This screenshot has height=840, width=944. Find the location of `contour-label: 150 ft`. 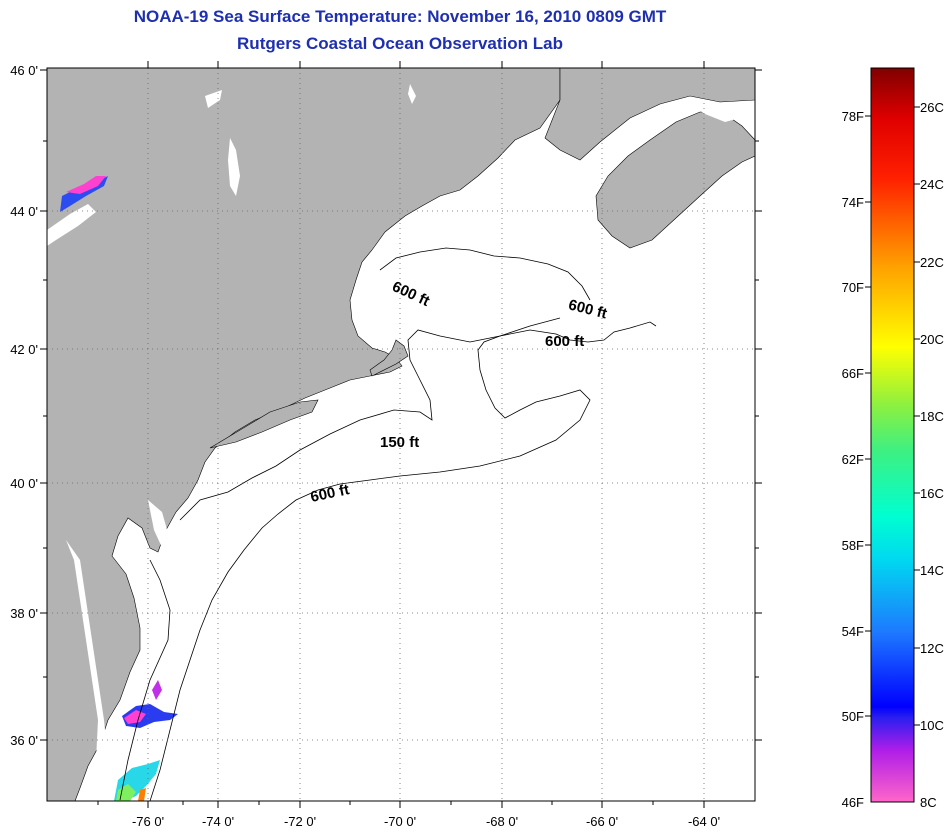

contour-label: 150 ft is located at coordinates (399, 442).